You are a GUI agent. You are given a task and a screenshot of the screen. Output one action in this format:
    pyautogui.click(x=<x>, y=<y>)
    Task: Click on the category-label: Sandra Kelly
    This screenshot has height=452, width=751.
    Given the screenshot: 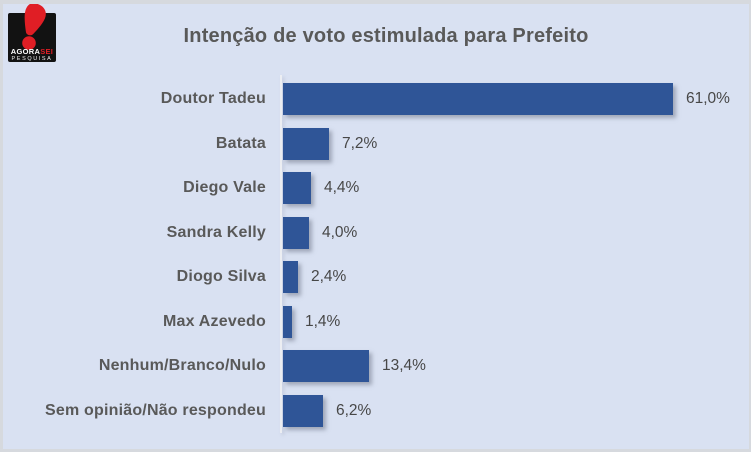 What is the action you would take?
    pyautogui.click(x=216, y=232)
    